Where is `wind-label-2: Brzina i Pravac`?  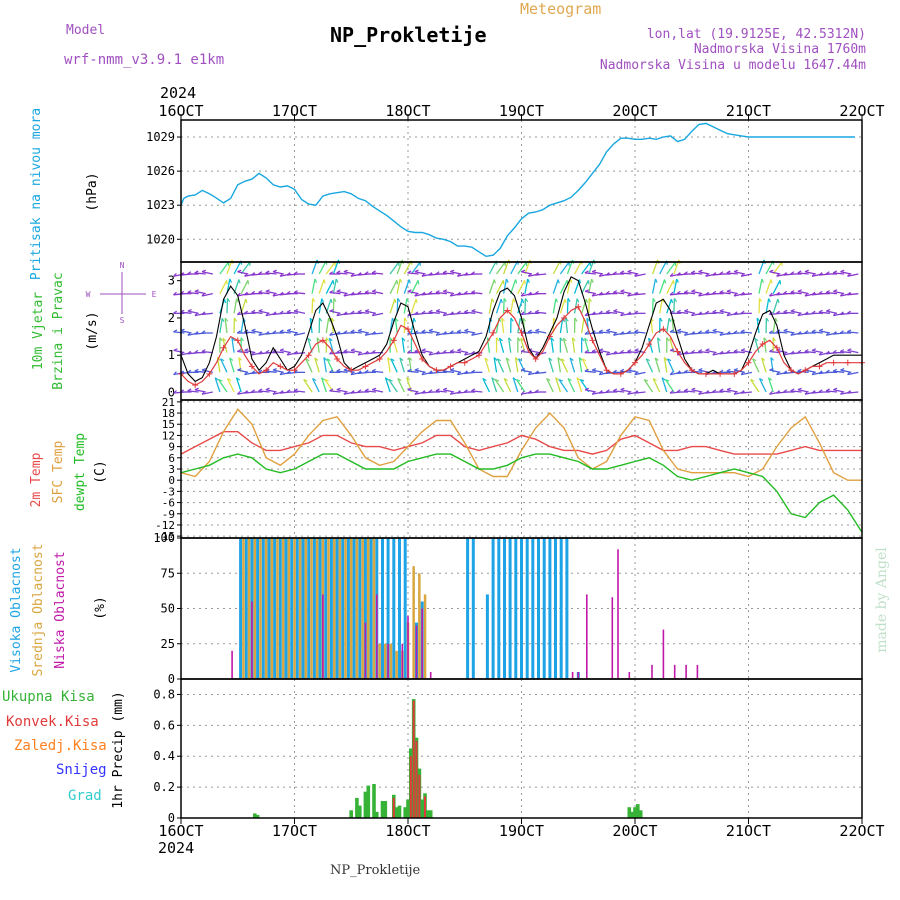
wind-label-2: Brzina i Pravac is located at coordinates (58, 330).